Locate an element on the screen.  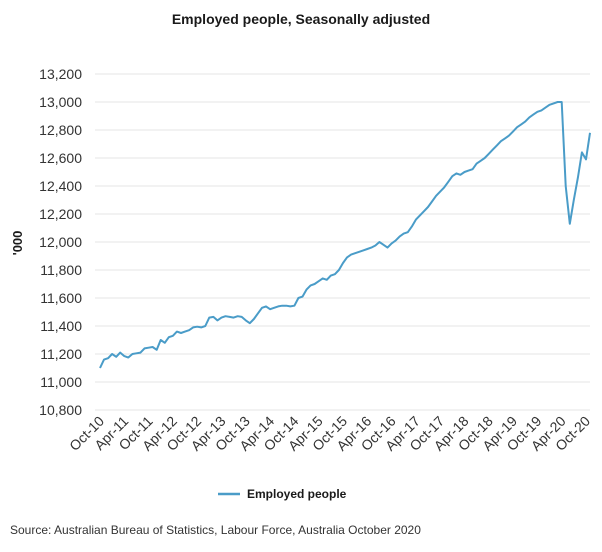
legend-label: Employed people is located at coordinates (297, 494).